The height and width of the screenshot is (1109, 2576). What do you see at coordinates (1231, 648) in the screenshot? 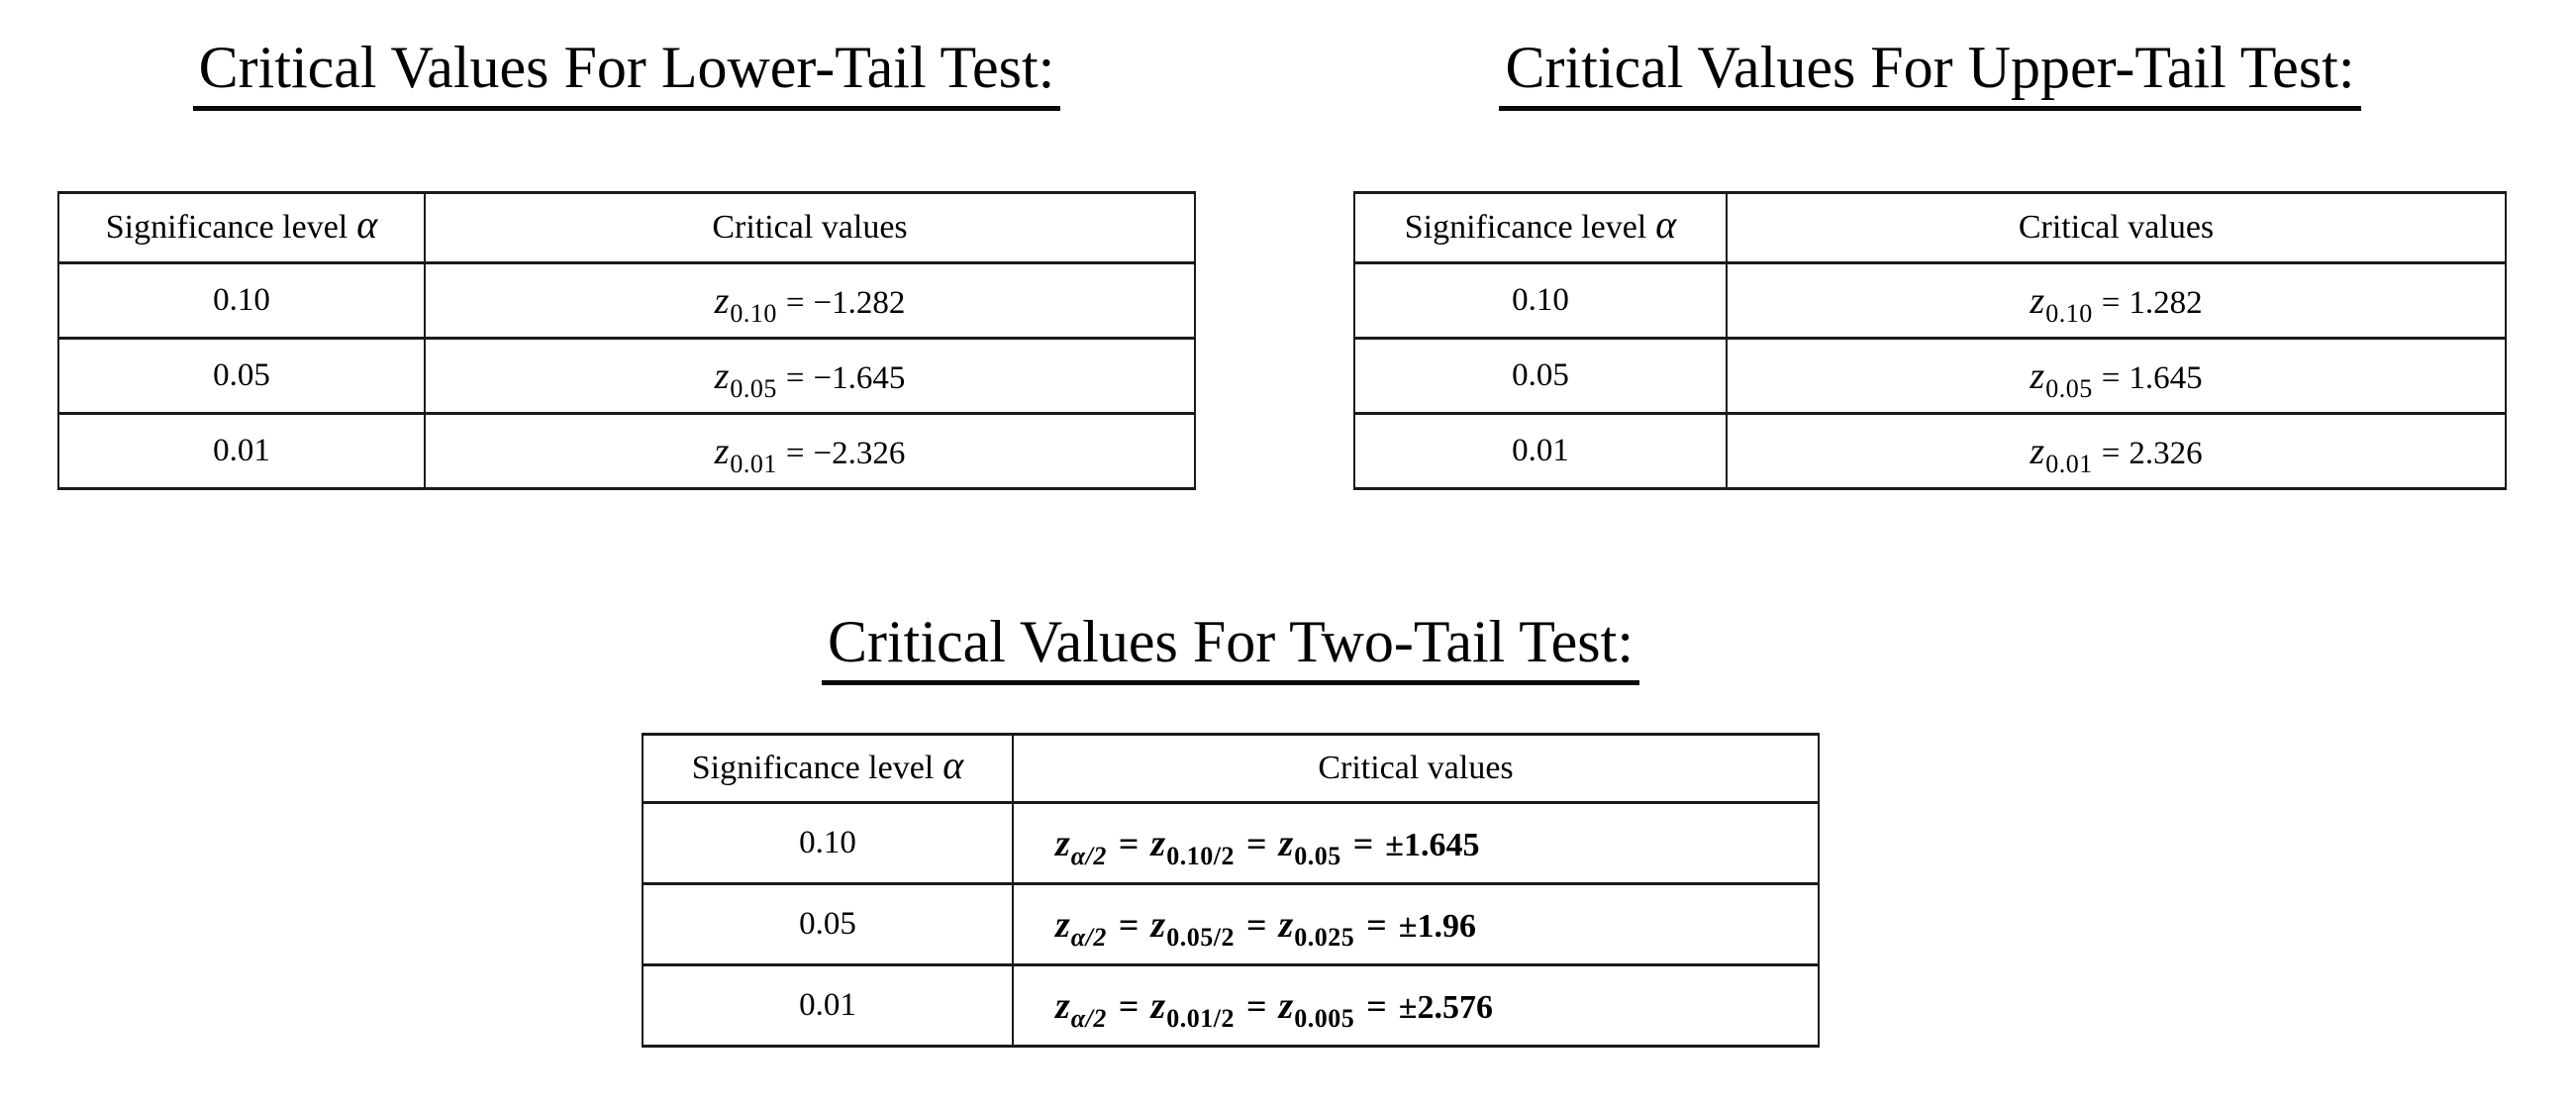
I see `two-tail-title: Critical Values For Two-Tail Test:` at bounding box center [1231, 648].